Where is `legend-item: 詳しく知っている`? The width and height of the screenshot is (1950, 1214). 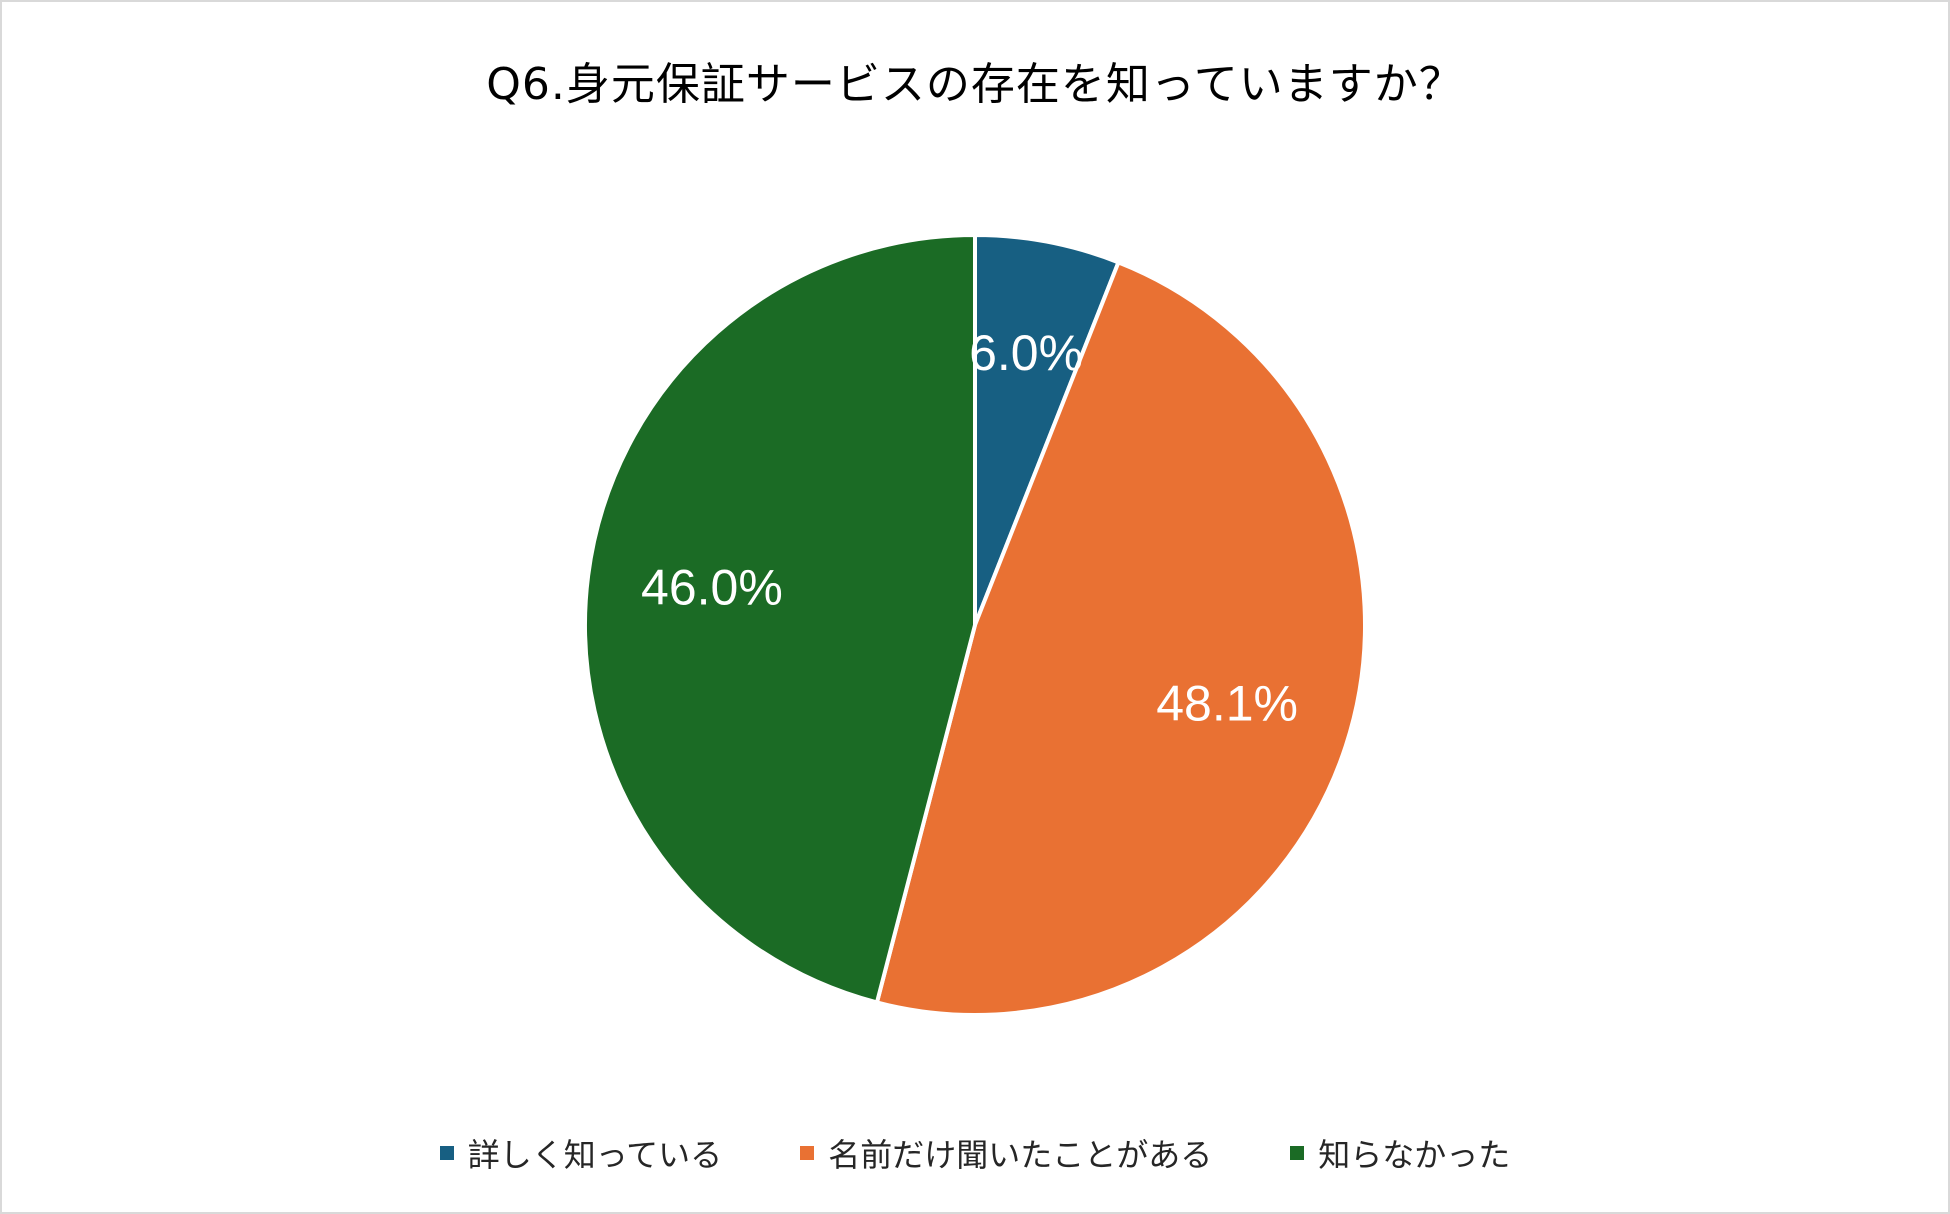 legend-item: 詳しく知っている is located at coordinates (581, 1153).